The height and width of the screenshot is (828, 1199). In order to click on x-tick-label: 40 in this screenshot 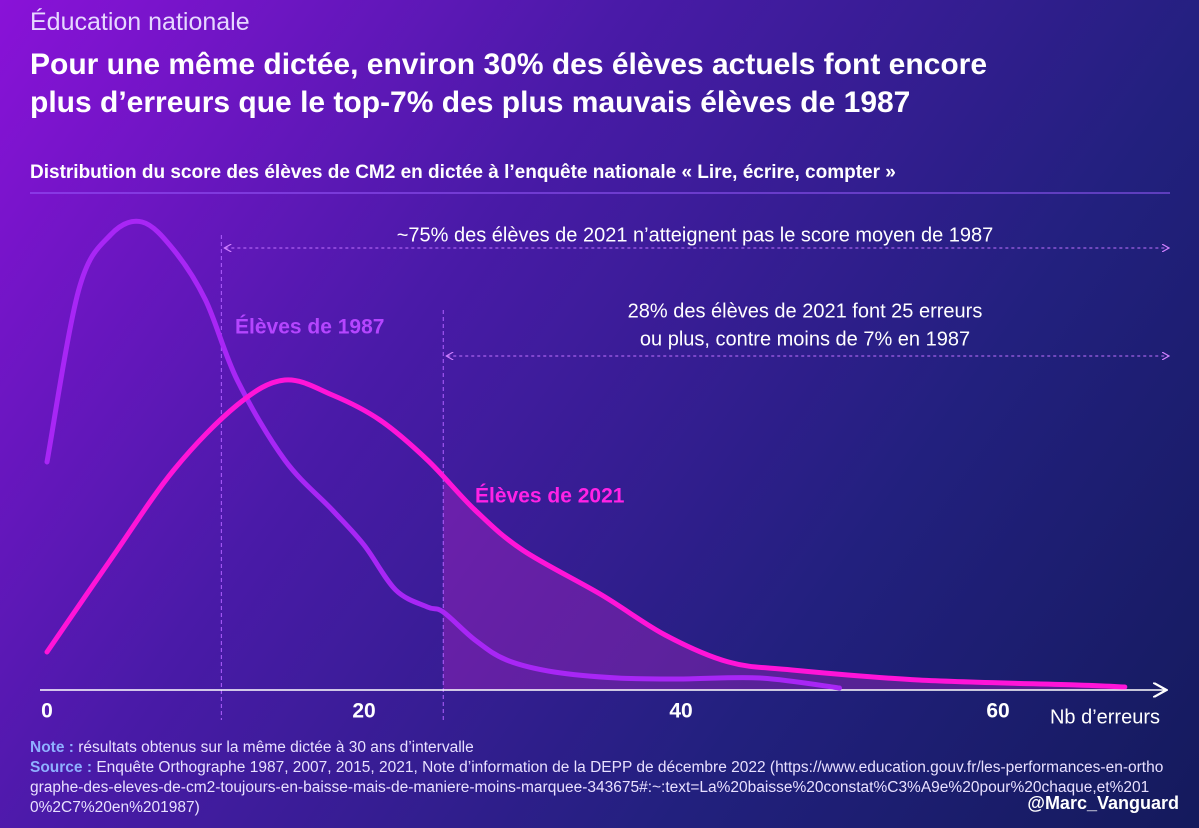, I will do `click(680, 711)`.